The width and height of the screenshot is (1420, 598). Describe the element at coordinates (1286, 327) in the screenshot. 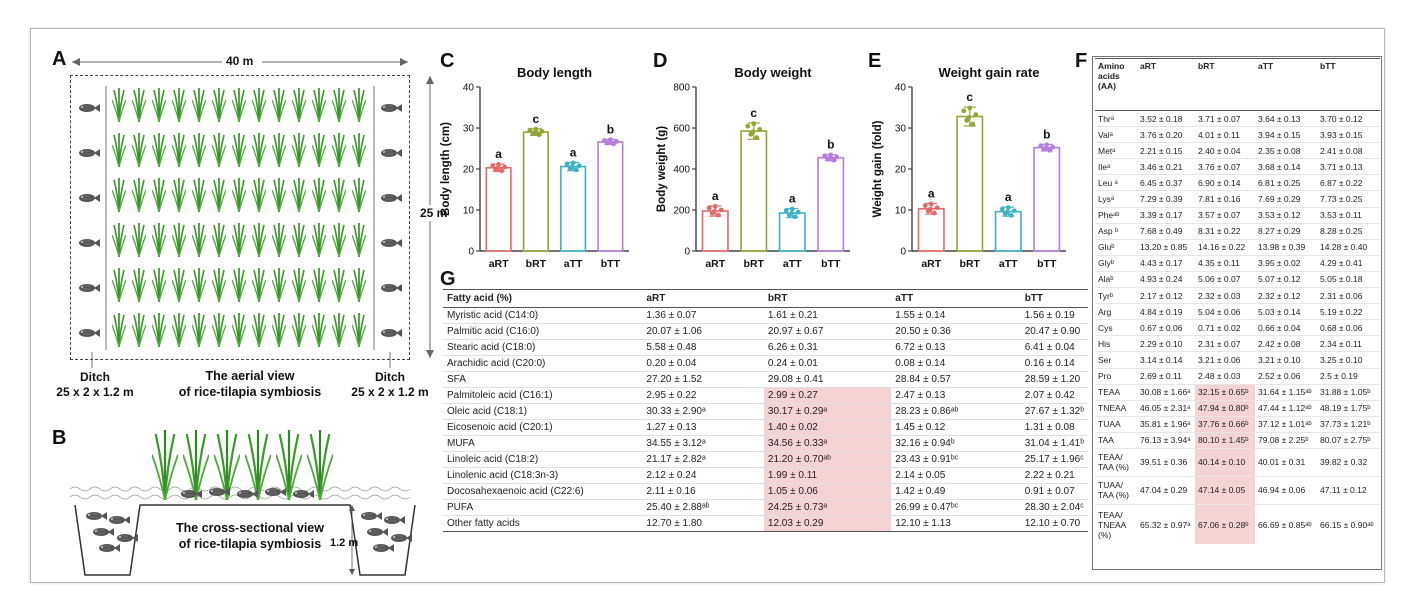

I see `amino-cell-value: 0.66 ± 0.04` at that location.